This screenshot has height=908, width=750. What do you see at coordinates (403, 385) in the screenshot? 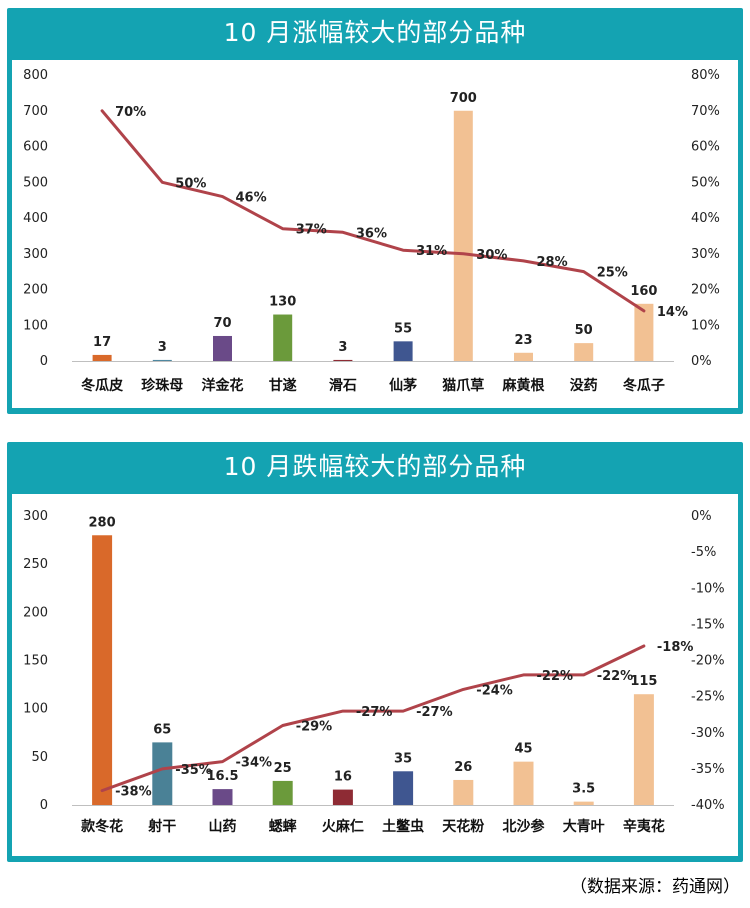
I see `category-label: 仙茅` at bounding box center [403, 385].